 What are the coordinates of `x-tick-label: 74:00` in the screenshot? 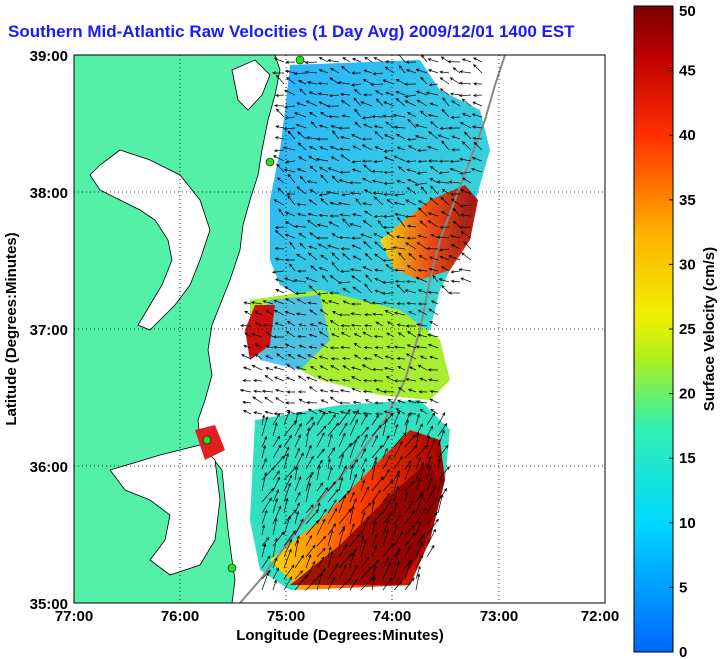 It's located at (392, 616).